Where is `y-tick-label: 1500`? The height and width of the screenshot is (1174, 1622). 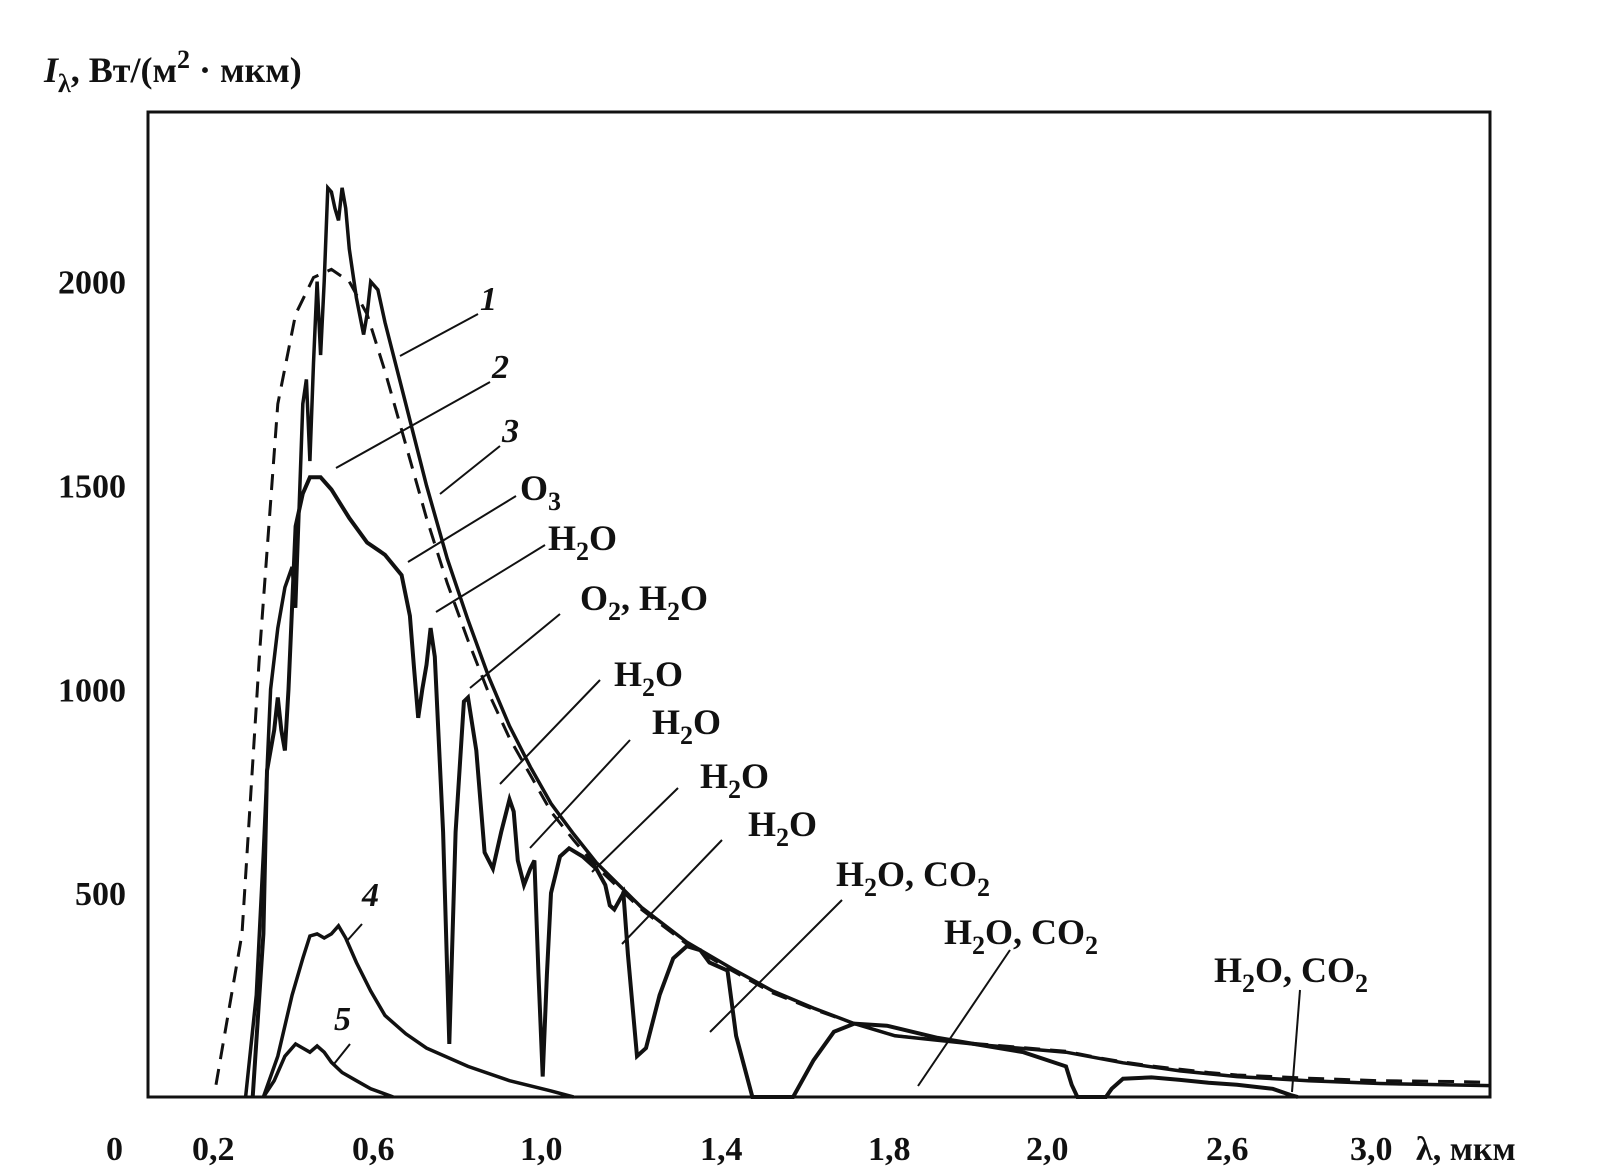
y-tick-label: 1500 is located at coordinates (92, 487).